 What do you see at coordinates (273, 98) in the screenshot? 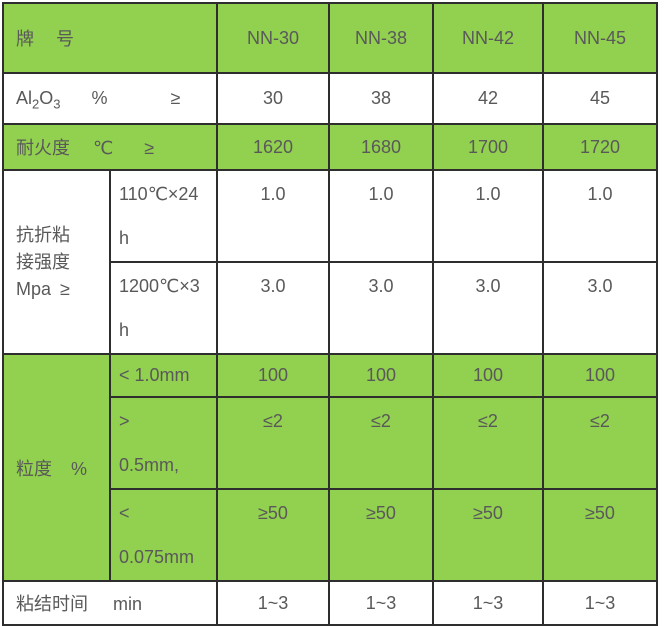
I see `al2o3-value: 30` at bounding box center [273, 98].